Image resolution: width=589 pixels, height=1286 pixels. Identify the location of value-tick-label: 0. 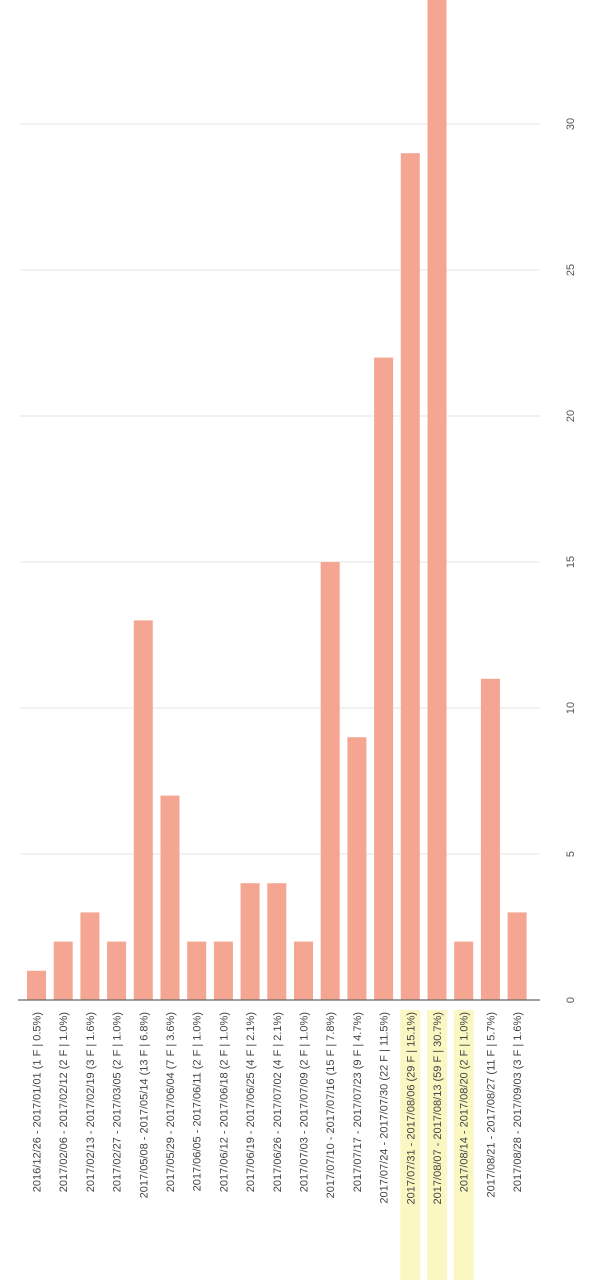
(571, 1000).